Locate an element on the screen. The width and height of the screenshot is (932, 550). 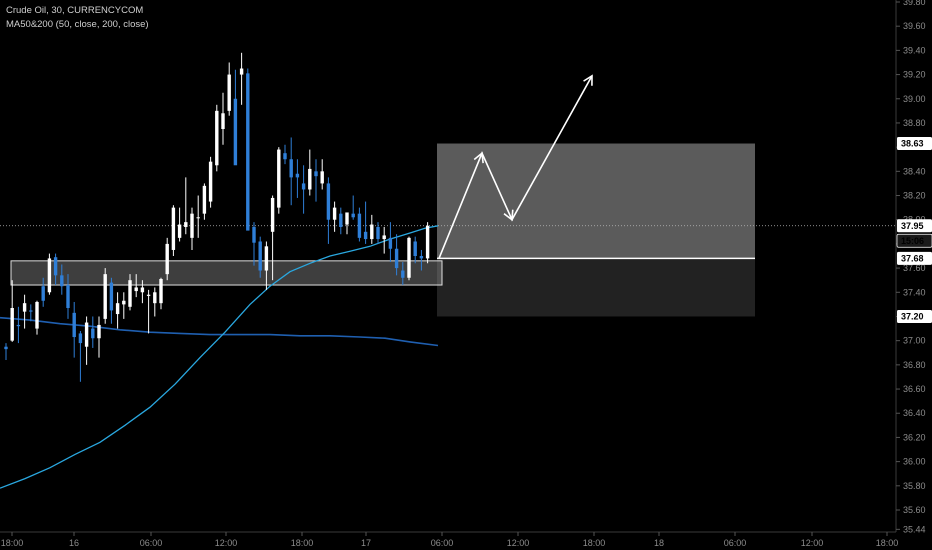
price-tick-label: 35.80 is located at coordinates (914, 486).